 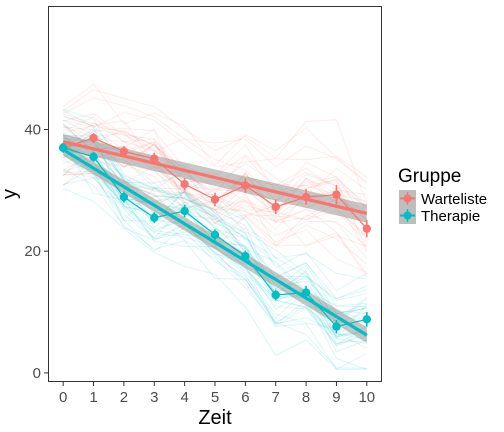 I want to click on legend-item: Warteliste, so click(x=443, y=199).